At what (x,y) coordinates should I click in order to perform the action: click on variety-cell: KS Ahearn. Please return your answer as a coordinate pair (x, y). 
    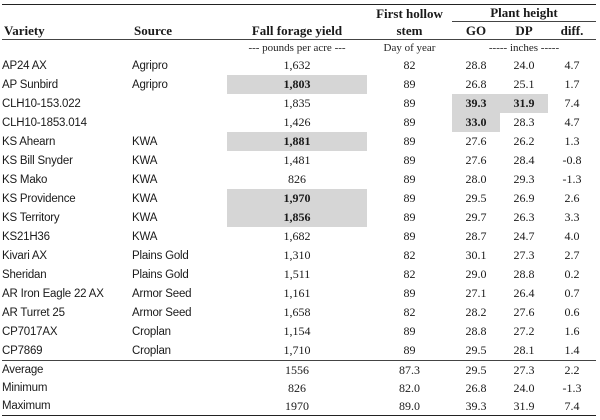
    Looking at the image, I should click on (29, 141).